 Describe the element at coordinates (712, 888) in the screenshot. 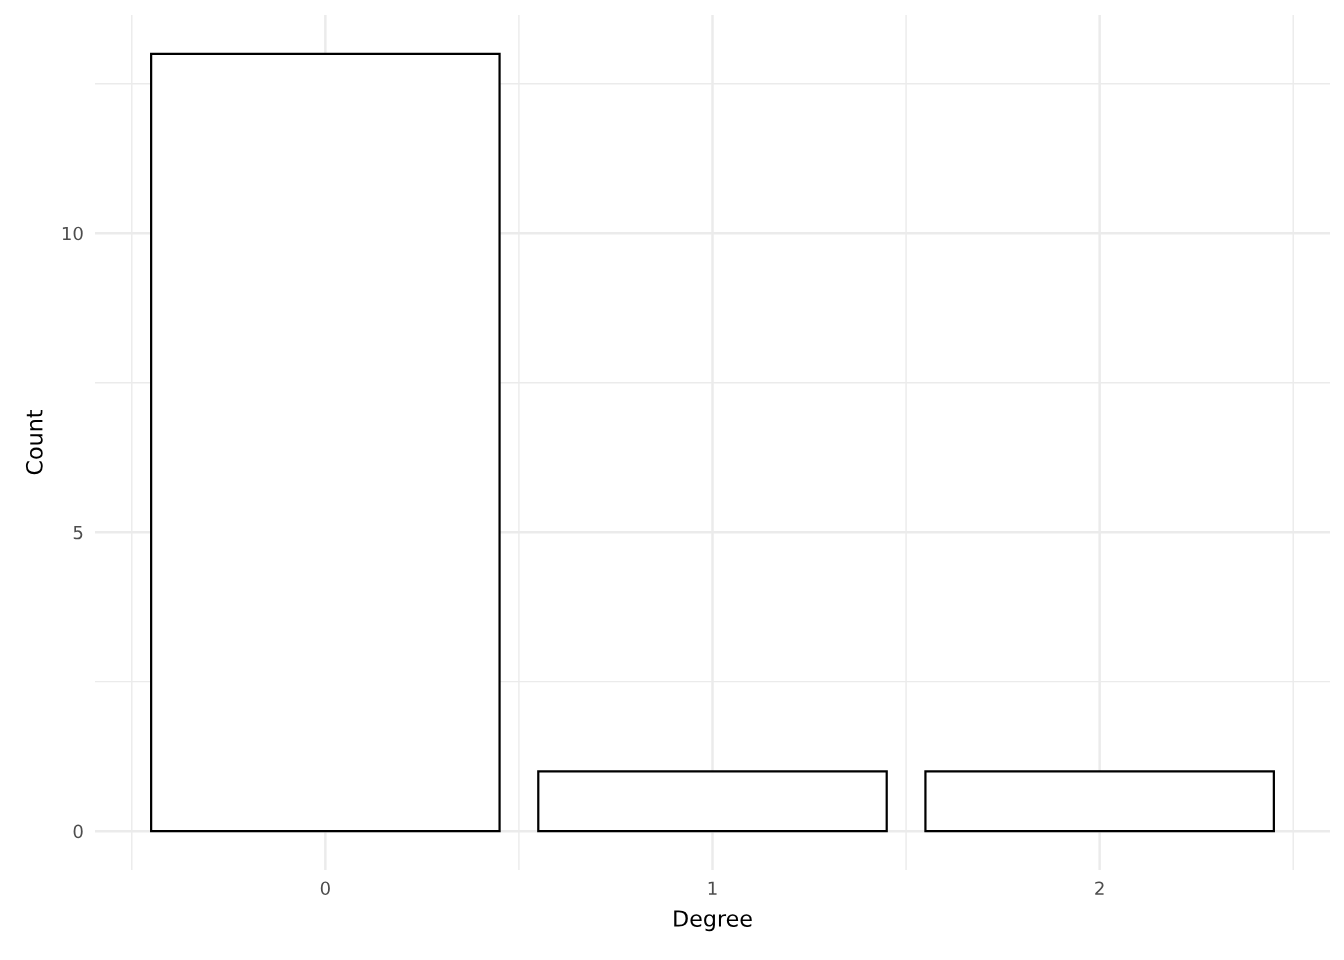

I see `x-tick-label: 1` at that location.